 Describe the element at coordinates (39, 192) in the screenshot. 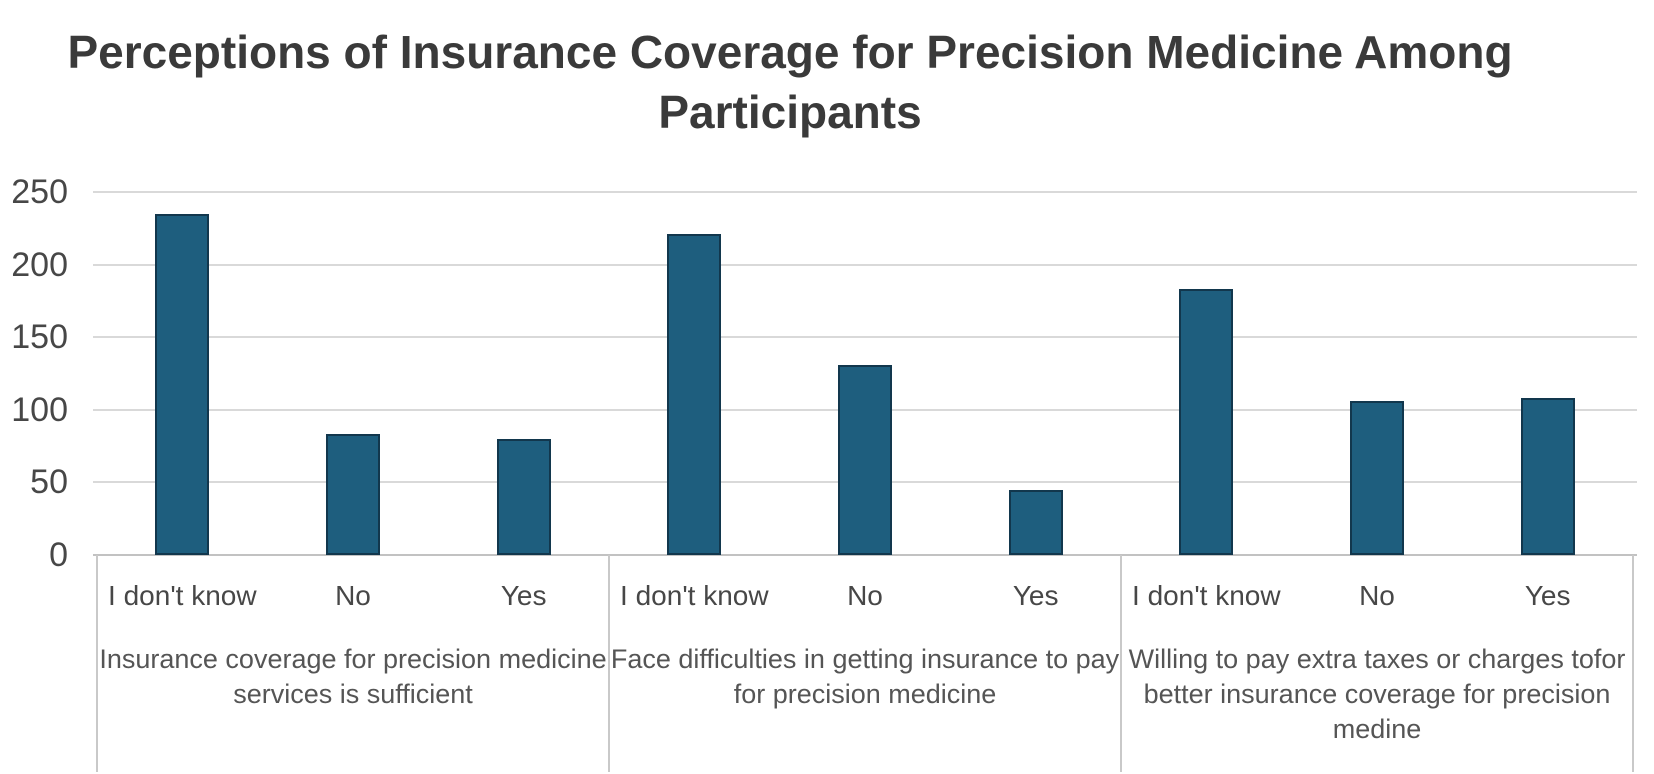

I see `y-tick-label: 250` at that location.